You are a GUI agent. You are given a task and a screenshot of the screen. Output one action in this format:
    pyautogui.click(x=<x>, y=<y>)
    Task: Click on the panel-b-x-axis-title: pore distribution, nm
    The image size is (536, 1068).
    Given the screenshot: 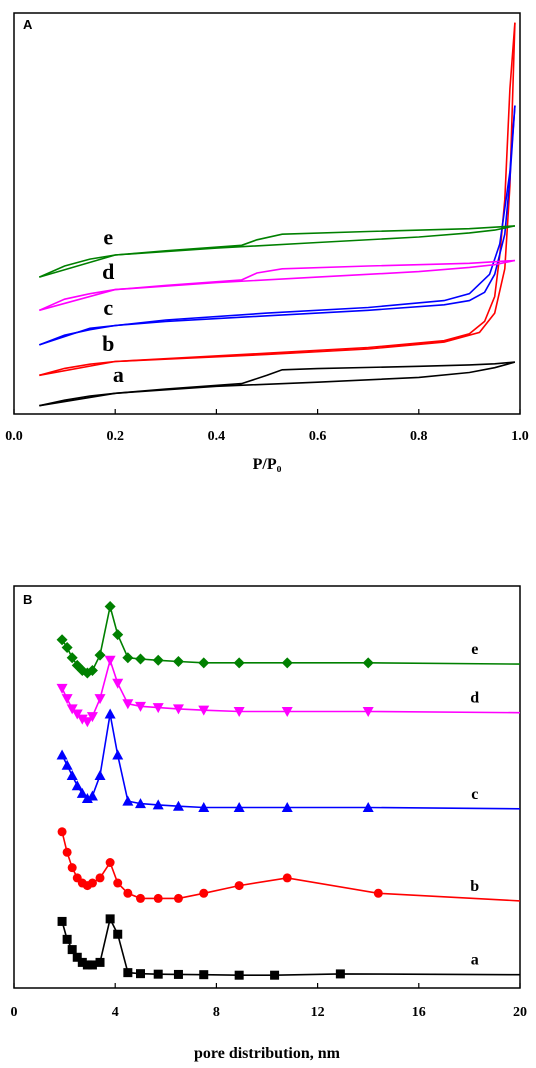 What is the action you would take?
    pyautogui.click(x=267, y=1053)
    